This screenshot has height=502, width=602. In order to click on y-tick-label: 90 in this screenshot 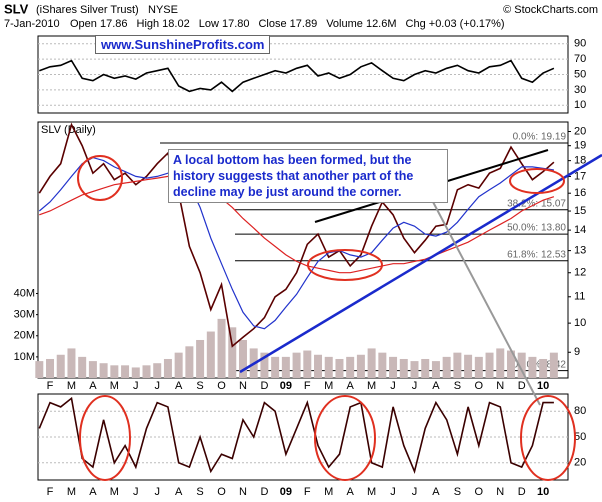, I will do `click(580, 44)`.